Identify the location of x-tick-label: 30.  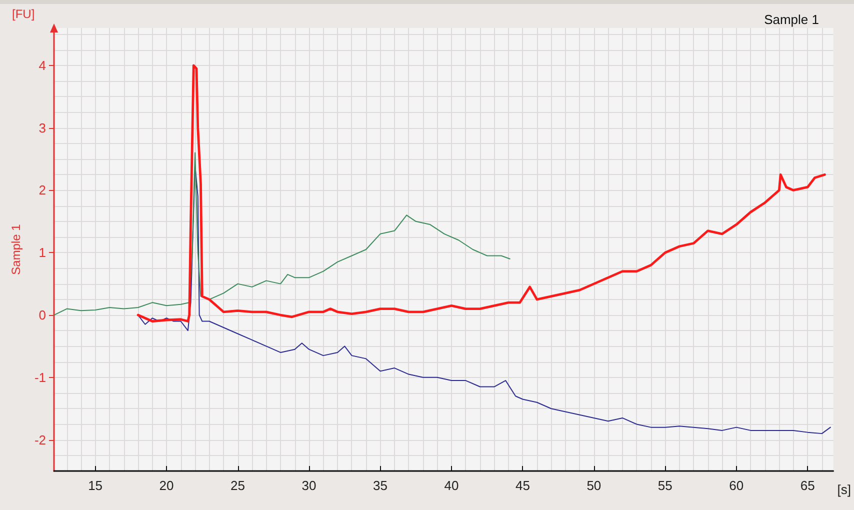
(309, 485).